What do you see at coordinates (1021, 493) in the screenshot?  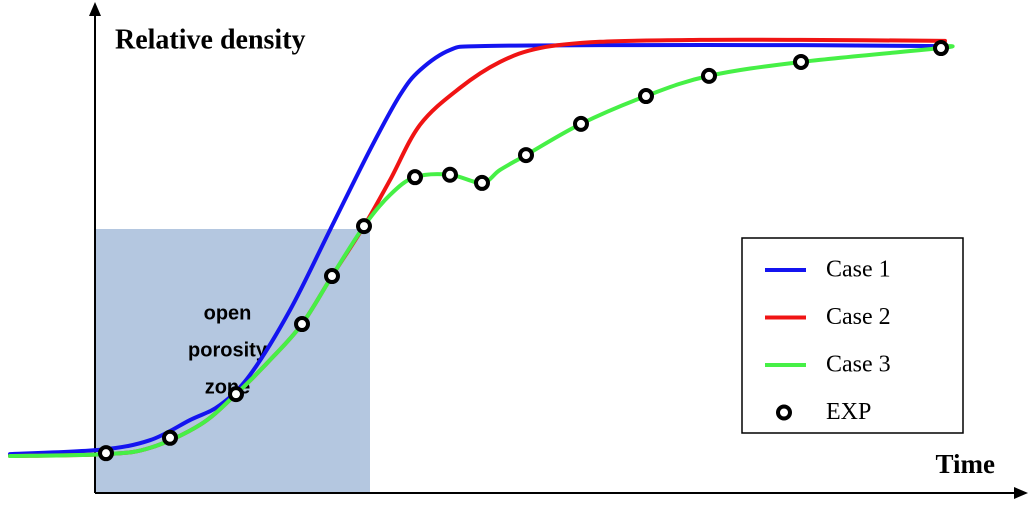 I see `x-axis-arrow` at bounding box center [1021, 493].